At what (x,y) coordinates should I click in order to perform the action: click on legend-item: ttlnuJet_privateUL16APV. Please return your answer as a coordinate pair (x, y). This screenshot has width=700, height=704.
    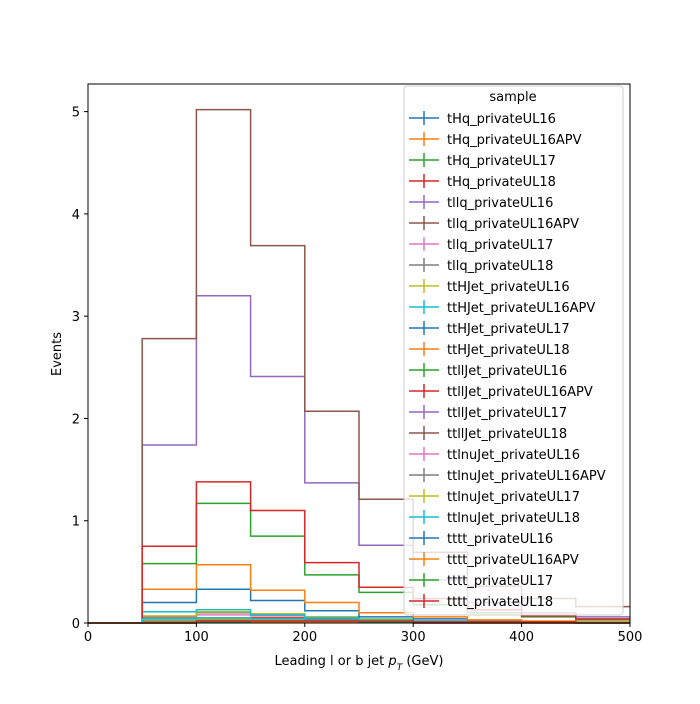
    Looking at the image, I should click on (507, 476).